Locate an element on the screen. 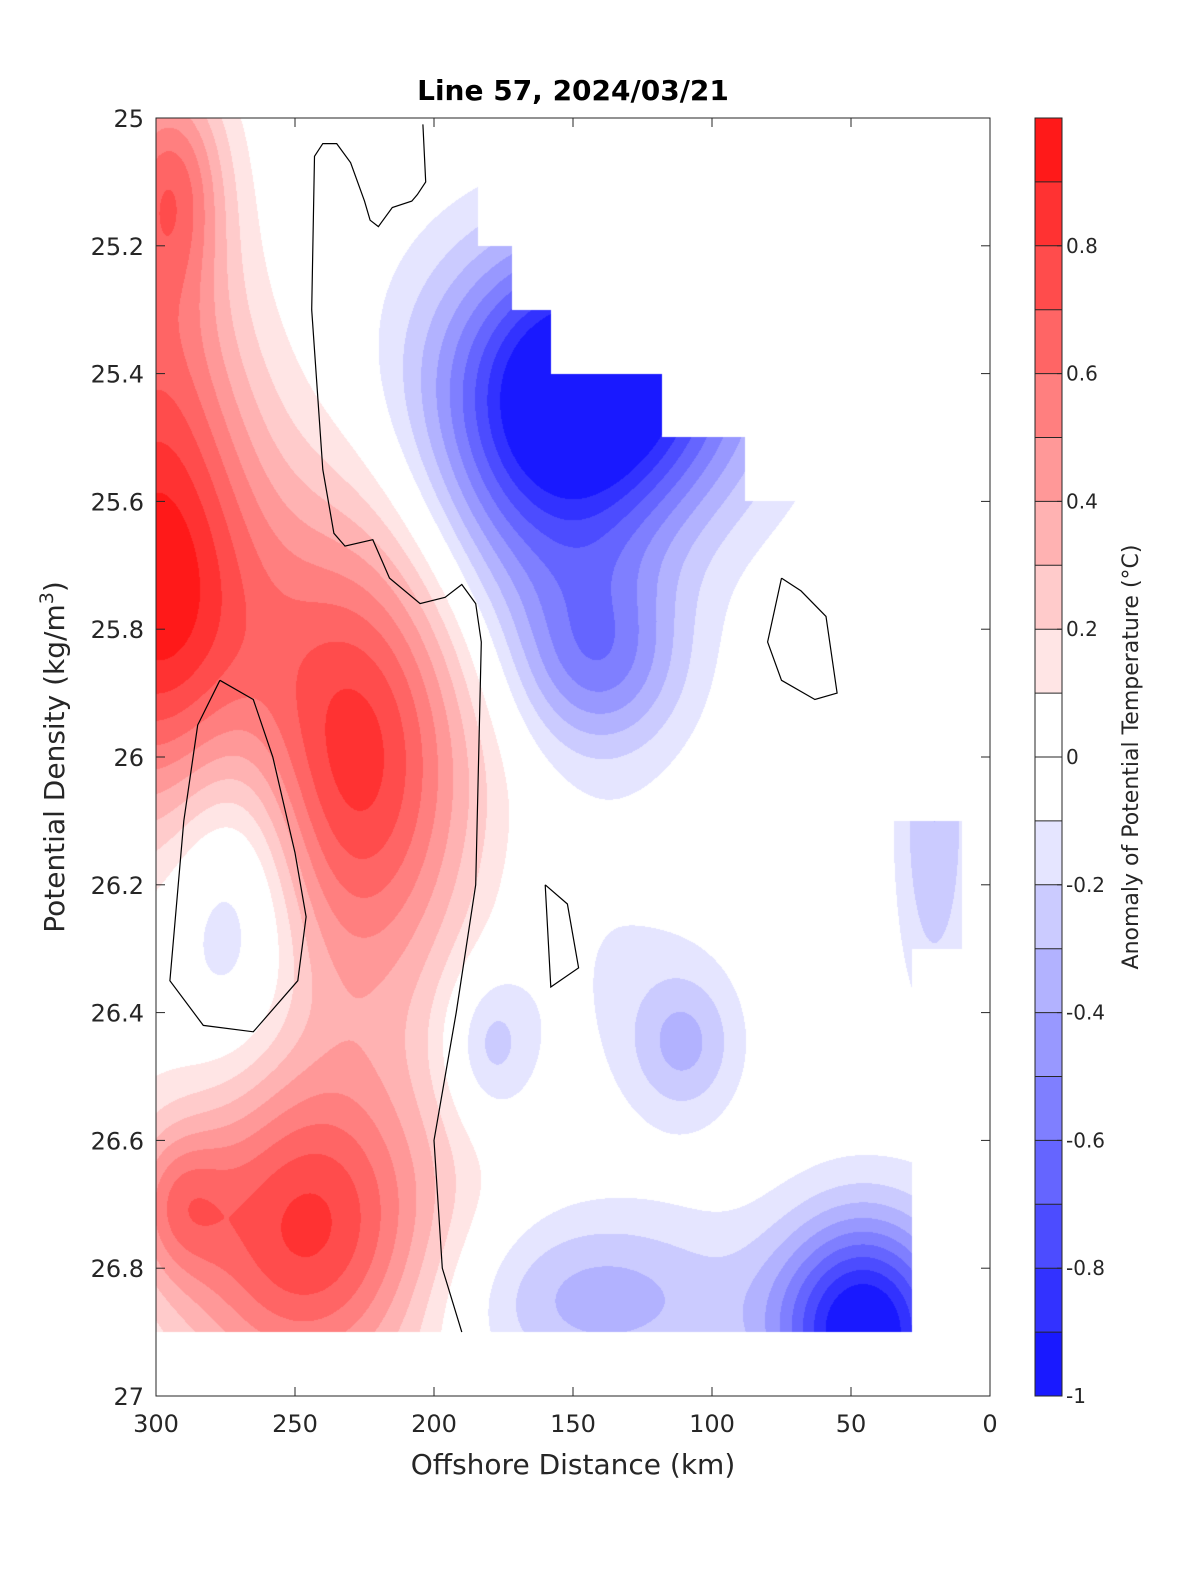 This screenshot has height=1575, width=1200. colorbar-tick-label: -0.8 is located at coordinates (1085, 1268).